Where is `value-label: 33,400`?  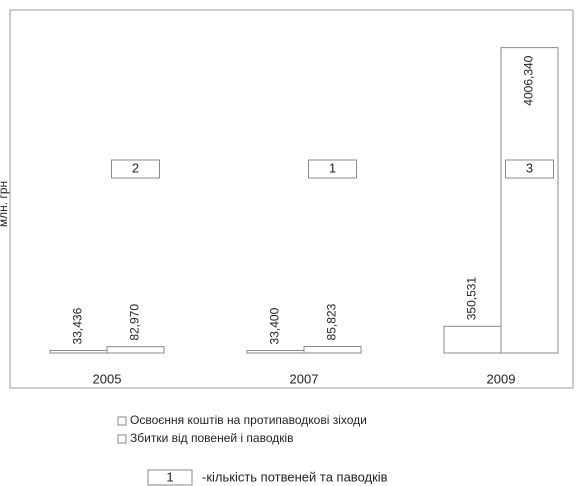 value-label: 33,400 is located at coordinates (275, 325).